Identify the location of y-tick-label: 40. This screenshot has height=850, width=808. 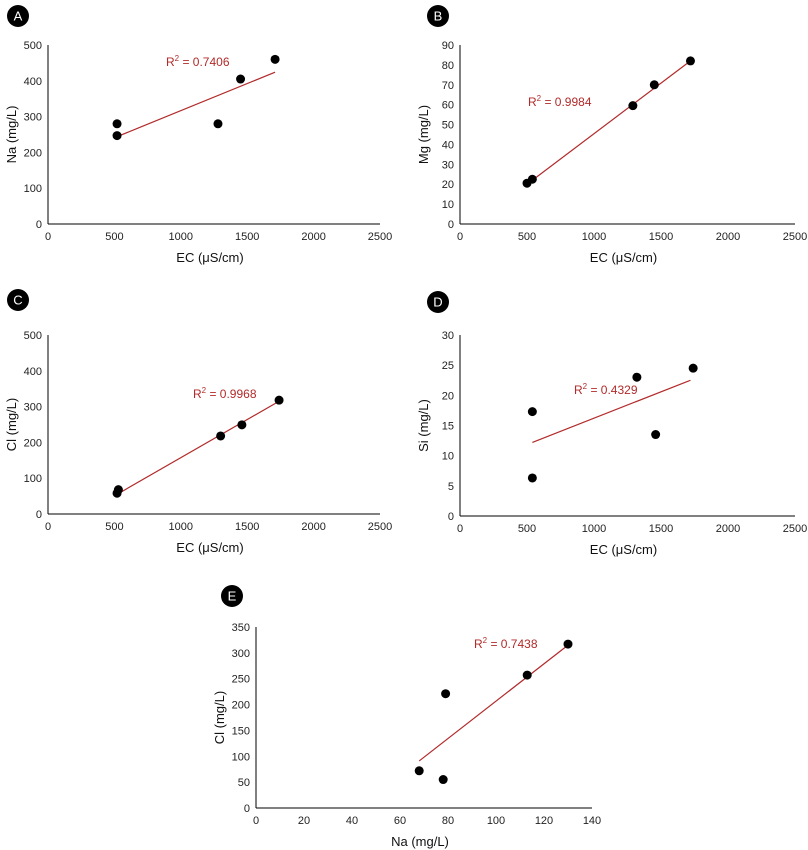
(448, 145).